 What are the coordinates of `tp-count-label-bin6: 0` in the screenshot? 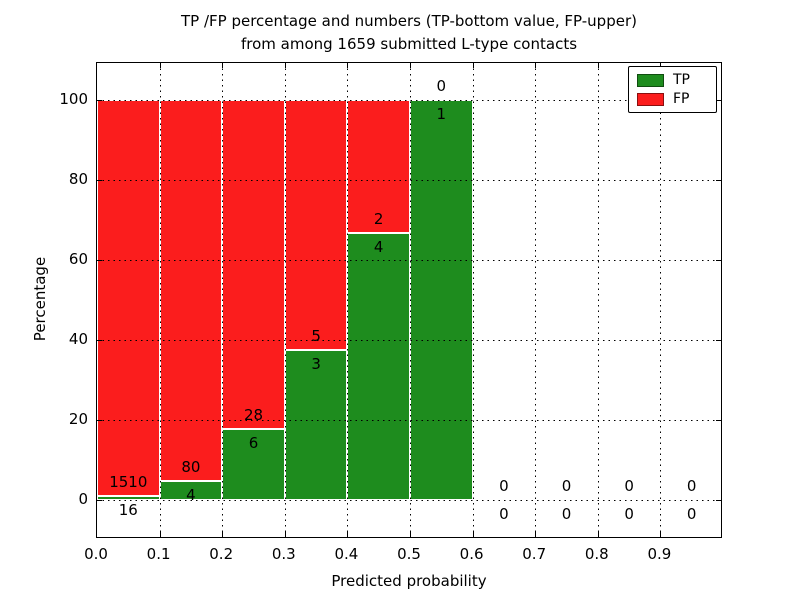 It's located at (504, 514).